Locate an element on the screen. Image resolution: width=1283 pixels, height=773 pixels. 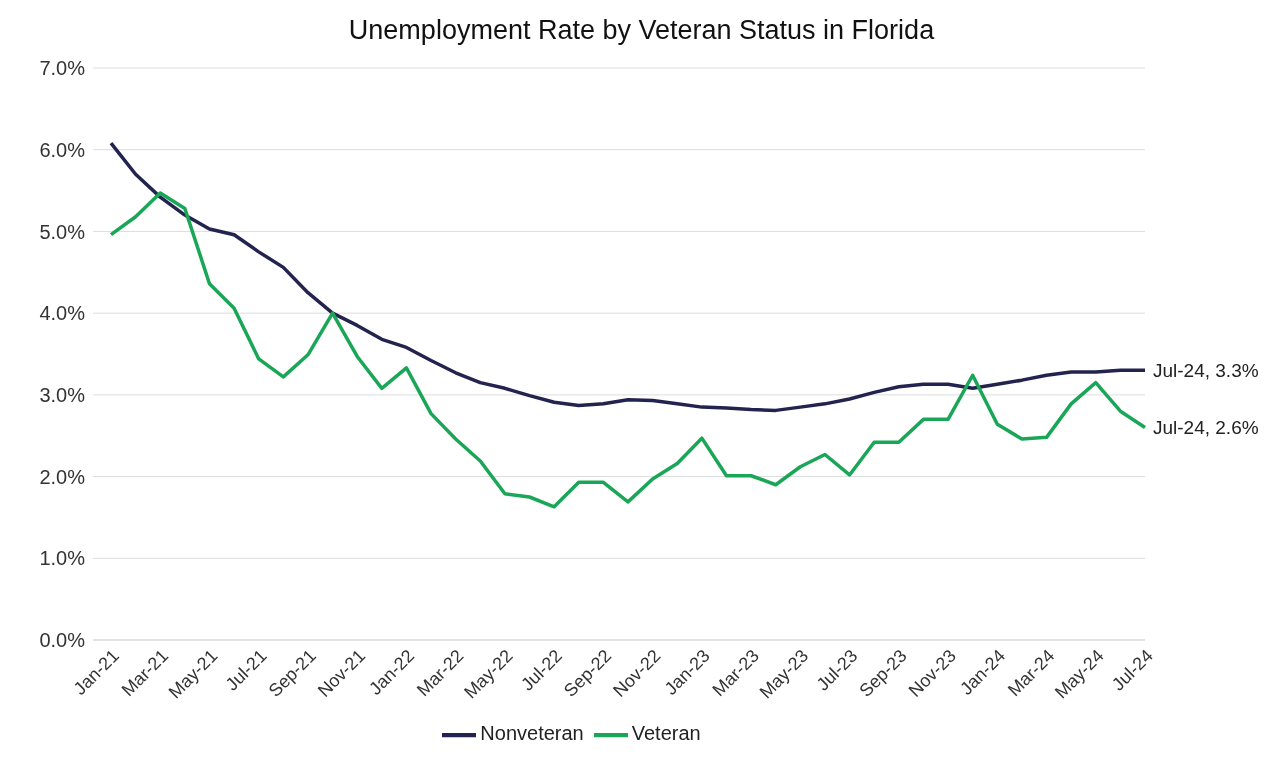
y-tick-label: 0.0% is located at coordinates (62, 640).